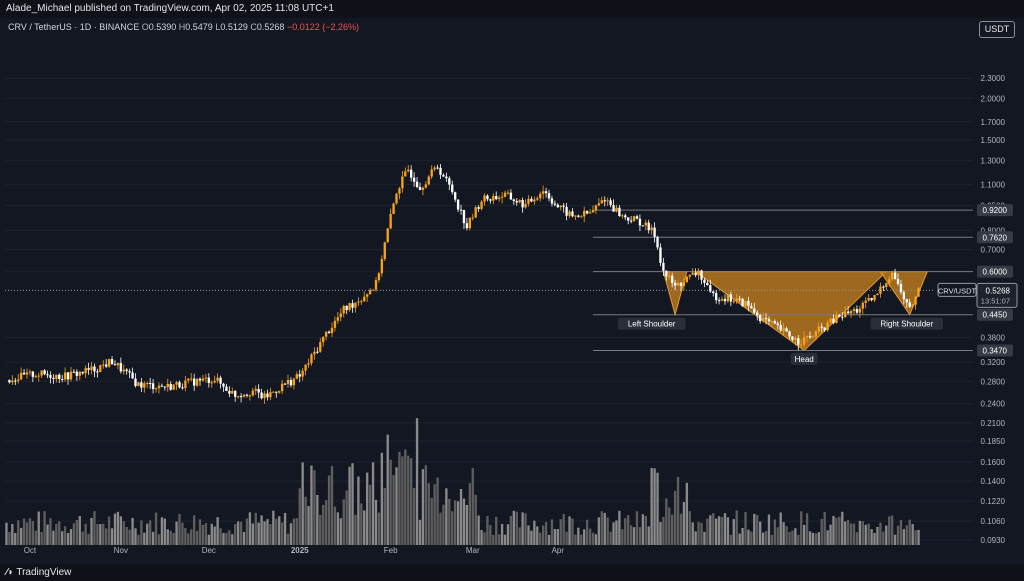  What do you see at coordinates (322, 27) in the screenshot?
I see `change-value: −0.0122 (−2.26%)` at bounding box center [322, 27].